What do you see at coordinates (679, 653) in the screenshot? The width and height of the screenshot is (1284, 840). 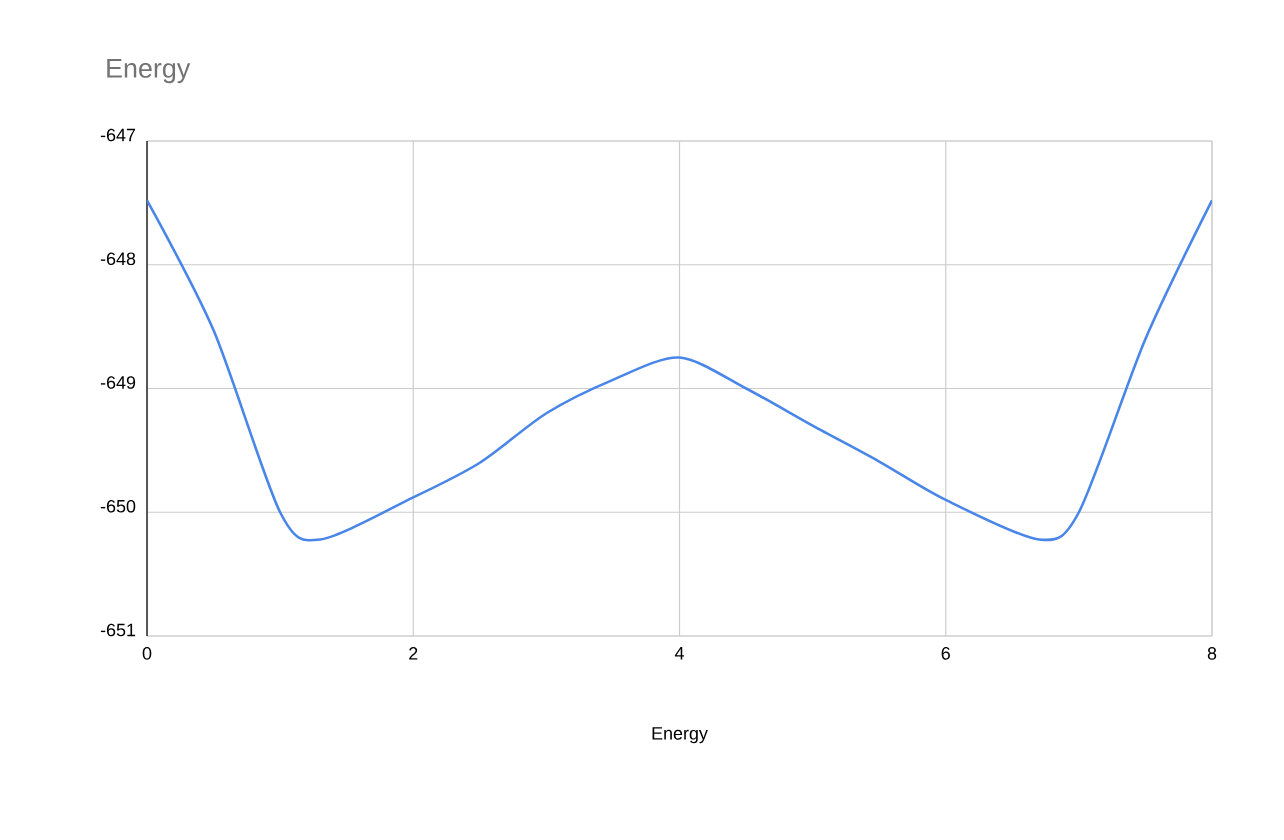 I see `x-tick-label: 4` at bounding box center [679, 653].